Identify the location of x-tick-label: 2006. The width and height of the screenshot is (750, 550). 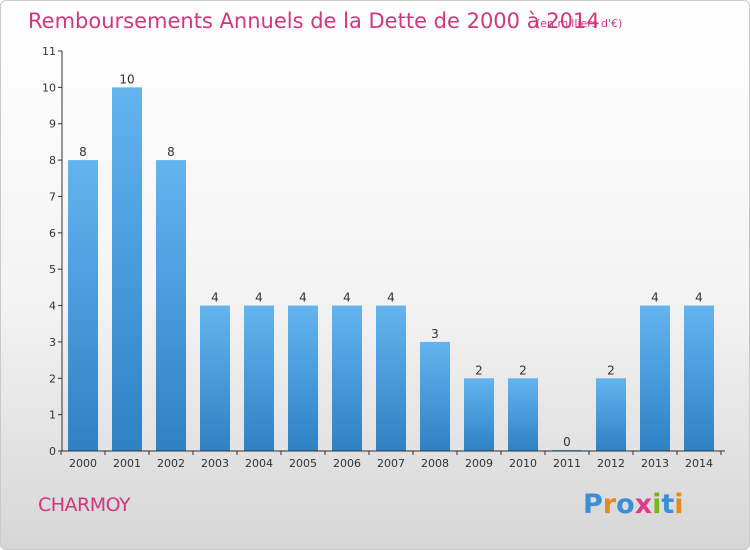
(347, 463).